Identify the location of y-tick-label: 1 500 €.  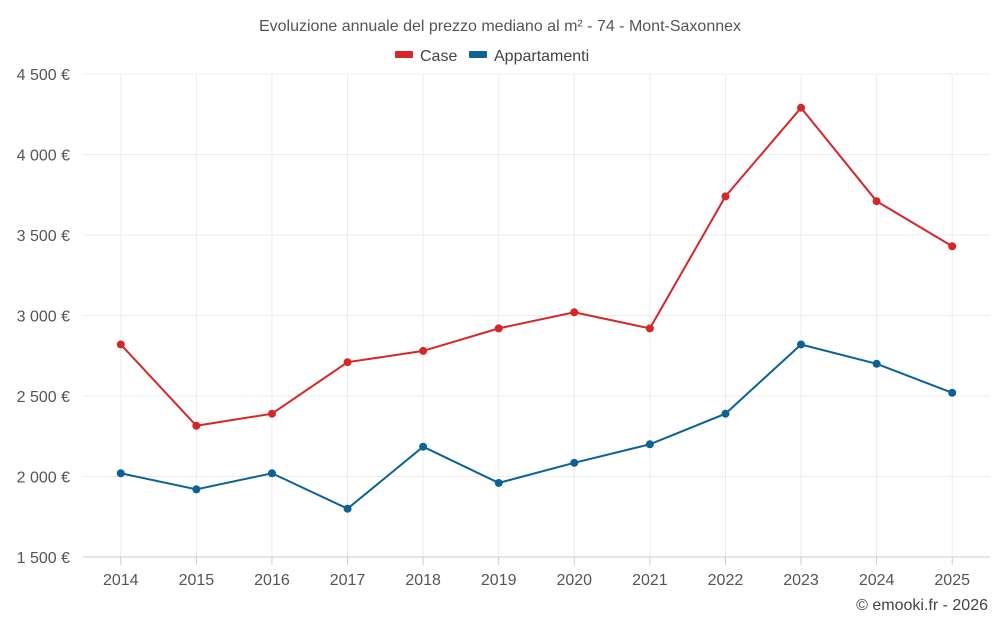
(43, 558).